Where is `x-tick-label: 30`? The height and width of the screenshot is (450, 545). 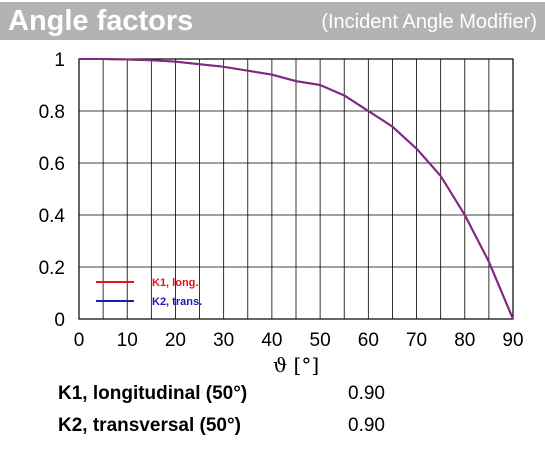
x-tick-label: 30 is located at coordinates (223, 340).